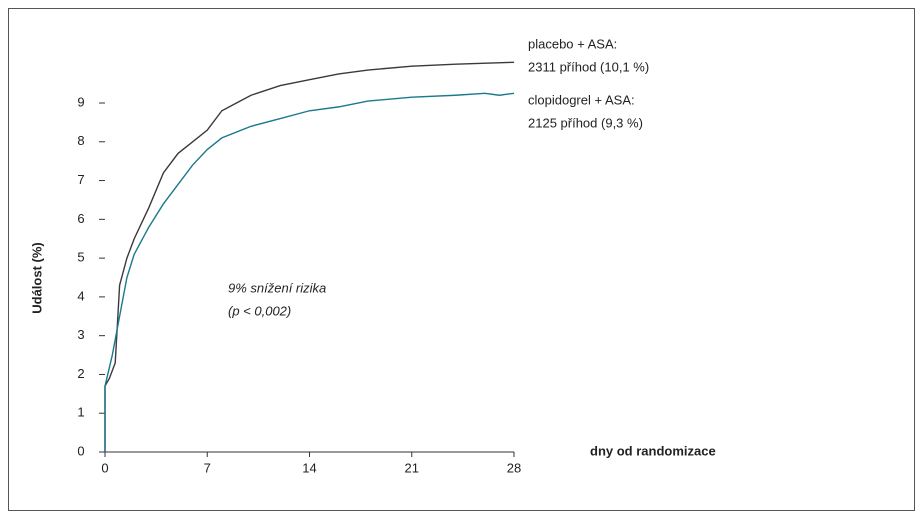 The height and width of the screenshot is (519, 923). I want to click on x-tick-label: 28, so click(514, 467).